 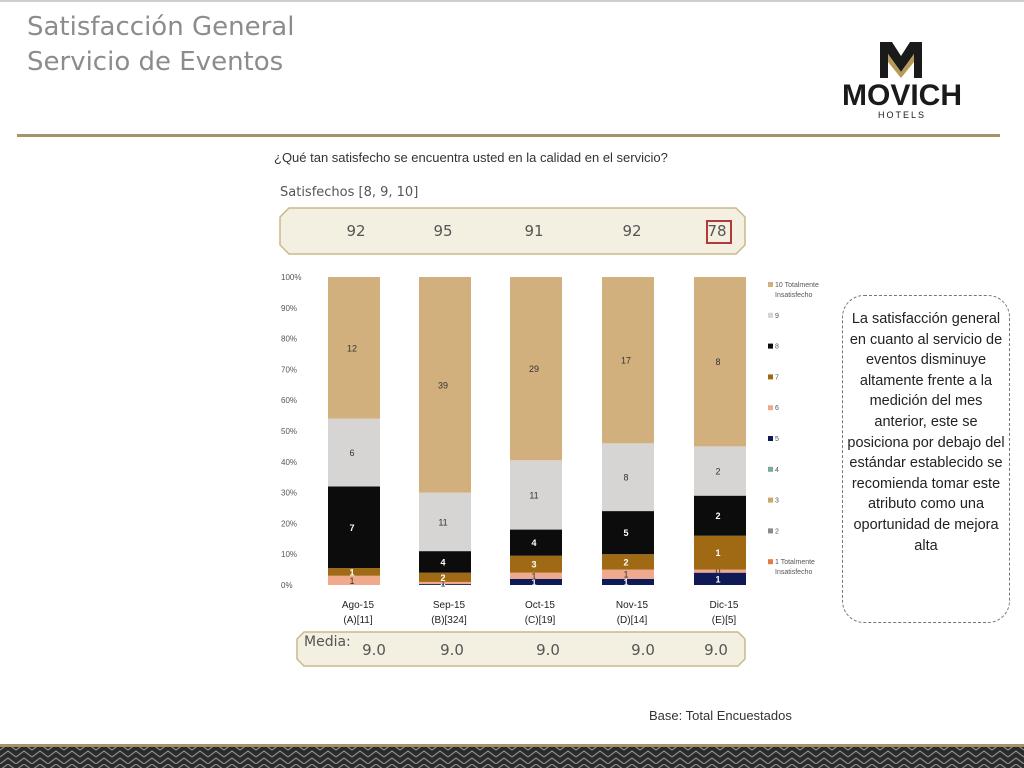 What do you see at coordinates (512, 1) in the screenshot?
I see `top-border` at bounding box center [512, 1].